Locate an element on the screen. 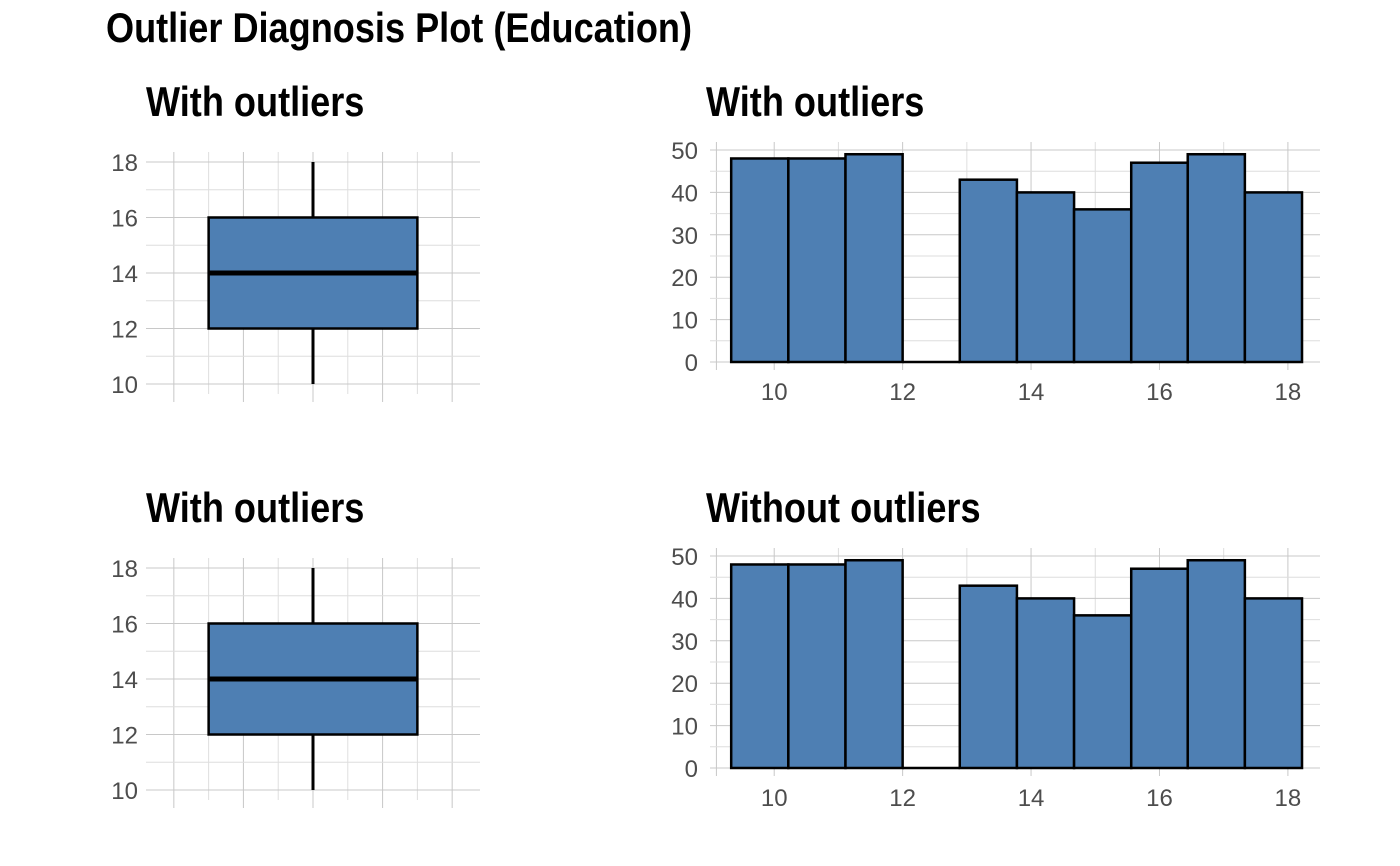 The height and width of the screenshot is (866, 1400). panel-title: Without outliers is located at coordinates (843, 507).